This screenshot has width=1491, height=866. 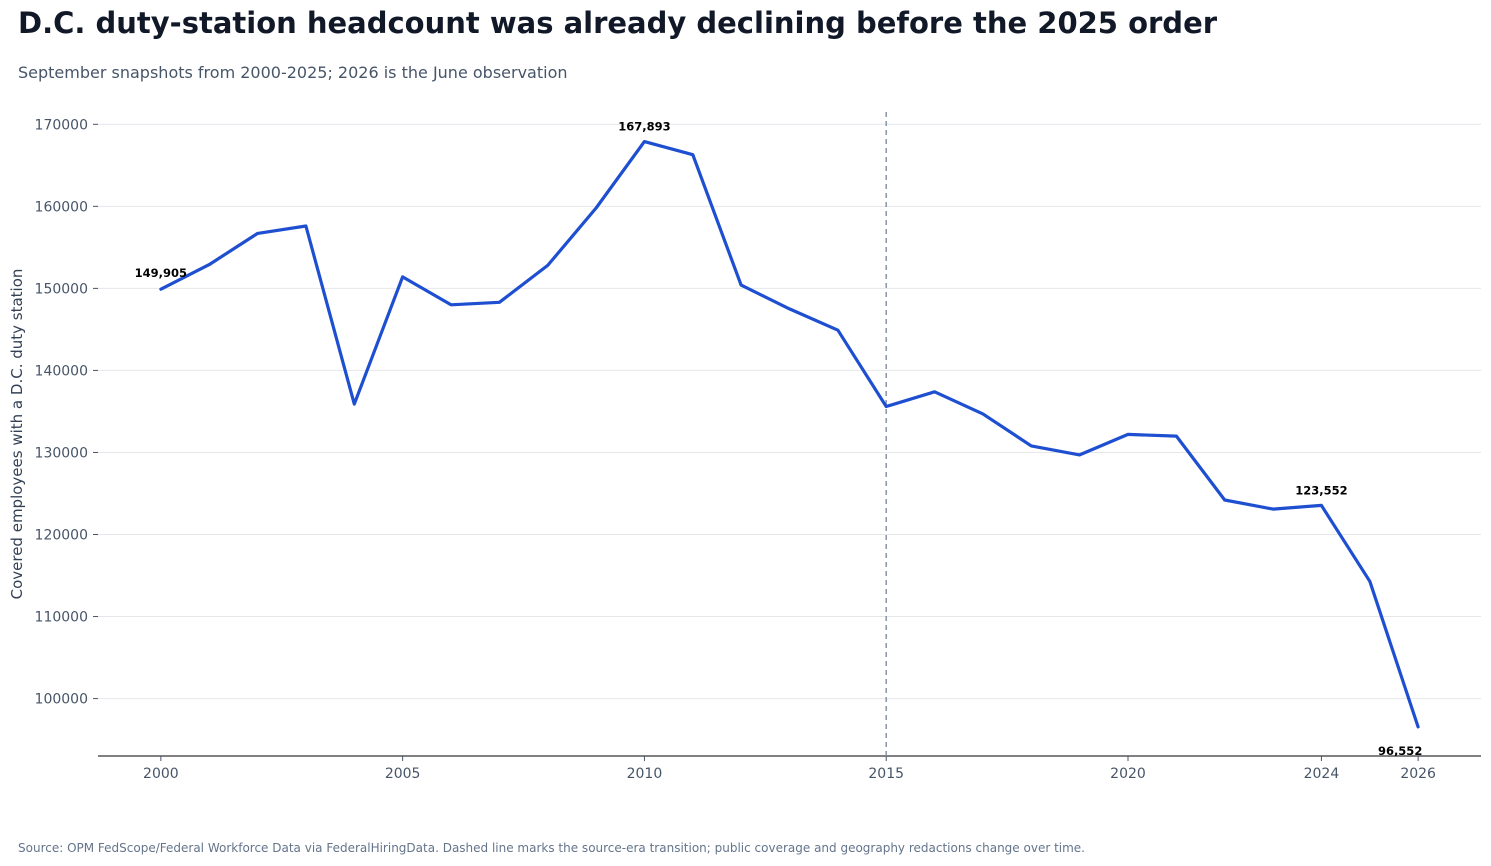 What do you see at coordinates (61, 371) in the screenshot?
I see `y-tick-label: 140000` at bounding box center [61, 371].